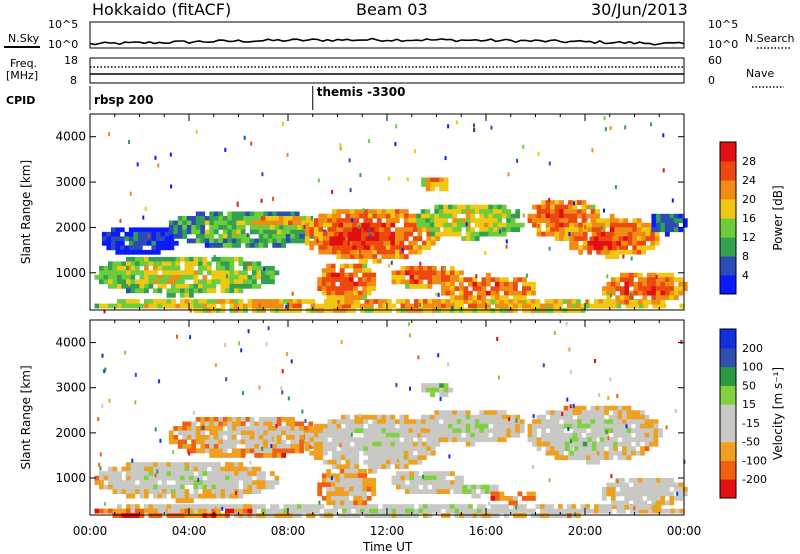 Image resolution: width=800 pixels, height=554 pixels. Describe the element at coordinates (778, 413) in the screenshot. I see `colorbar-label: Velocity [m s⁻¹]` at that location.